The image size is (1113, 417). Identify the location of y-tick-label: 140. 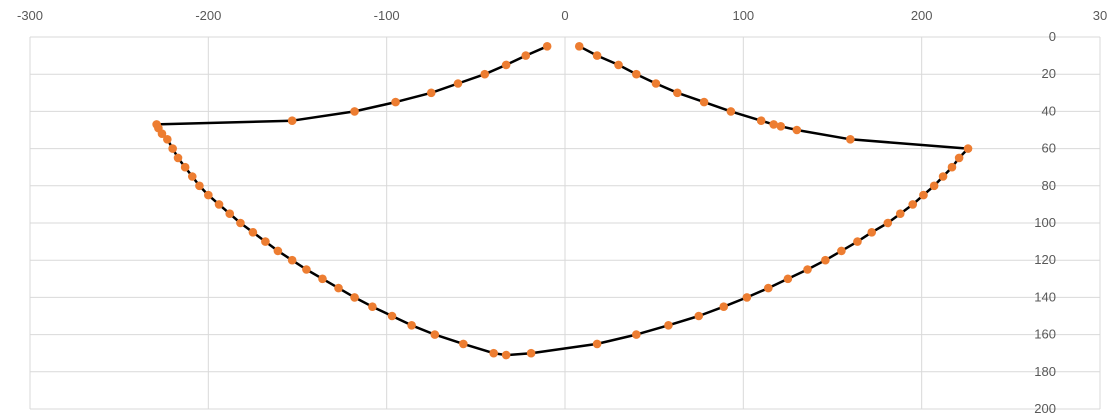
(1045, 296).